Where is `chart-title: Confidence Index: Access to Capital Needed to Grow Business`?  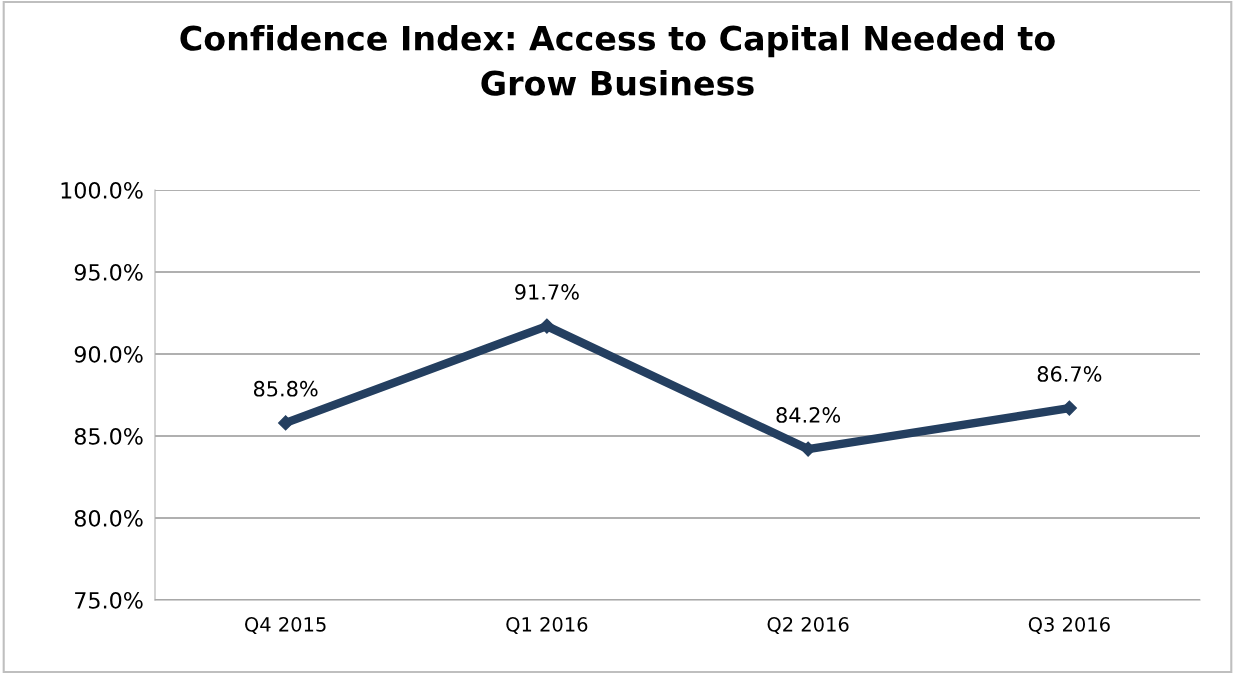 chart-title: Confidence Index: Access to Capital Needed to Grow Business is located at coordinates (617, 60).